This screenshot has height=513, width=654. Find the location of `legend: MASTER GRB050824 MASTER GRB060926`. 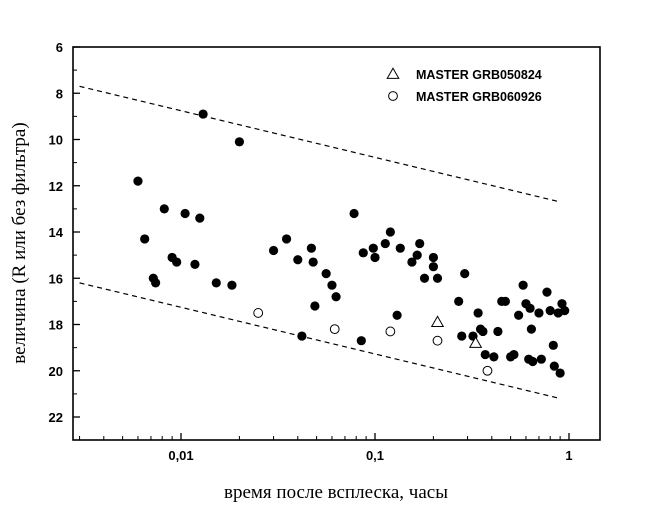

legend: MASTER GRB050824 MASTER GRB060926 is located at coordinates (464, 85).